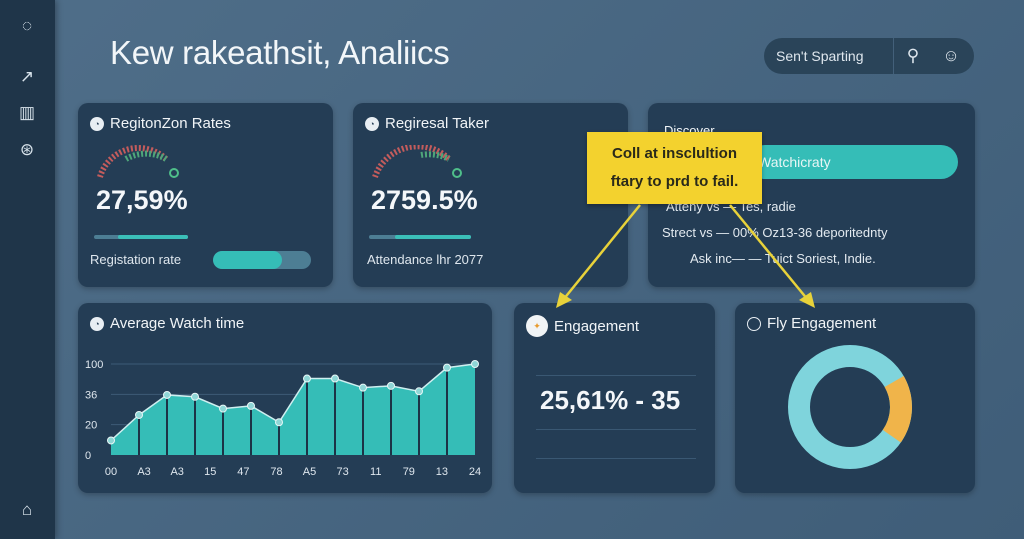  What do you see at coordinates (674, 153) in the screenshot?
I see `callout-line: Coll at insclultion` at bounding box center [674, 153].